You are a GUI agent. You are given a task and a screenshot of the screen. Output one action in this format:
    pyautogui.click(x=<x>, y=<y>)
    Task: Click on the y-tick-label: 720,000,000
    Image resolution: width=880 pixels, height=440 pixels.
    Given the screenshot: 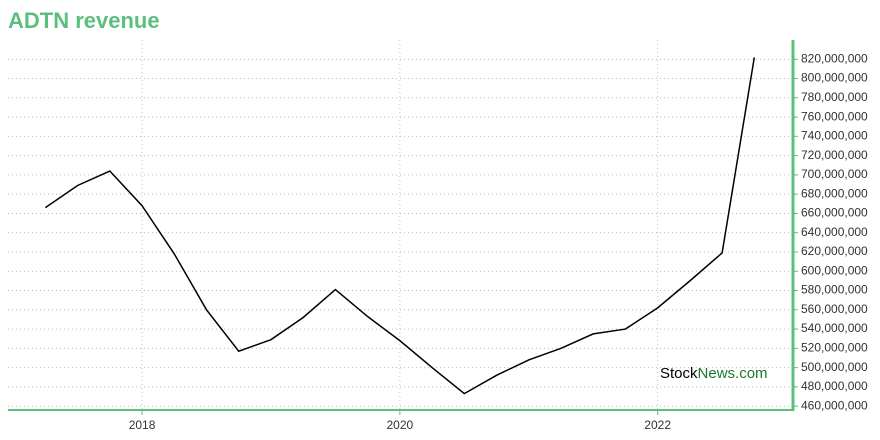 What is the action you would take?
    pyautogui.click(x=834, y=155)
    